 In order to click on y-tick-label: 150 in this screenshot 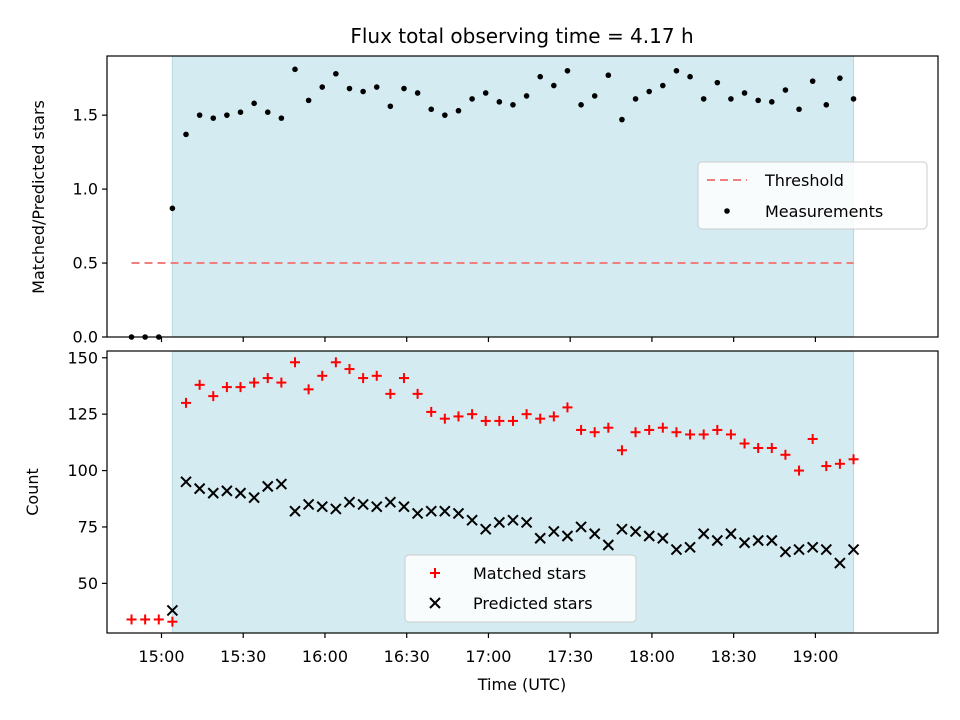, I will do `click(82, 357)`.